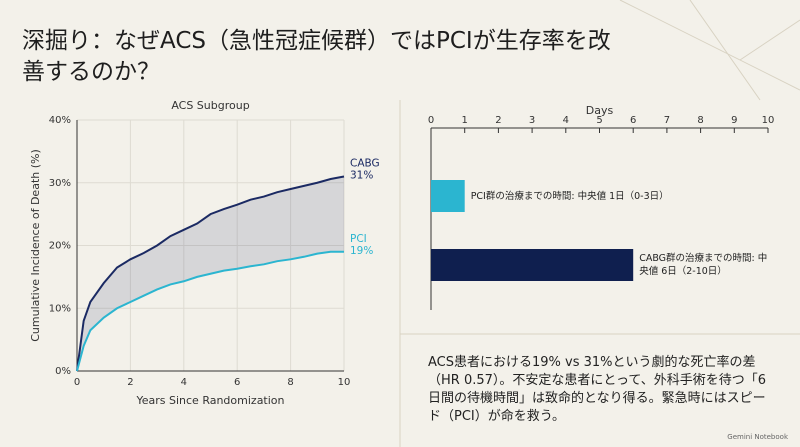  Describe the element at coordinates (599, 120) in the screenshot. I see `x-tick-label: 5` at that location.